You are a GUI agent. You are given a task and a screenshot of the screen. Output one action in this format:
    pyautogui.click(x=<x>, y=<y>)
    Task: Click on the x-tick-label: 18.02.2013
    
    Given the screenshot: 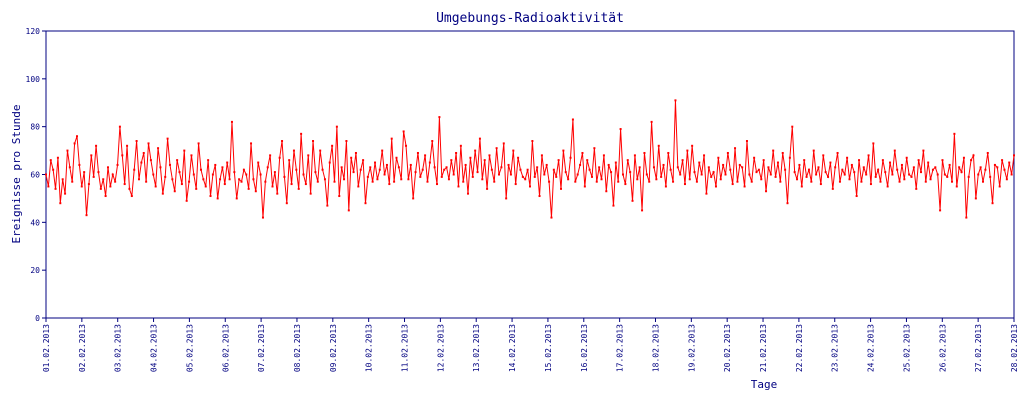 What is the action you would take?
    pyautogui.click(x=655, y=348)
    